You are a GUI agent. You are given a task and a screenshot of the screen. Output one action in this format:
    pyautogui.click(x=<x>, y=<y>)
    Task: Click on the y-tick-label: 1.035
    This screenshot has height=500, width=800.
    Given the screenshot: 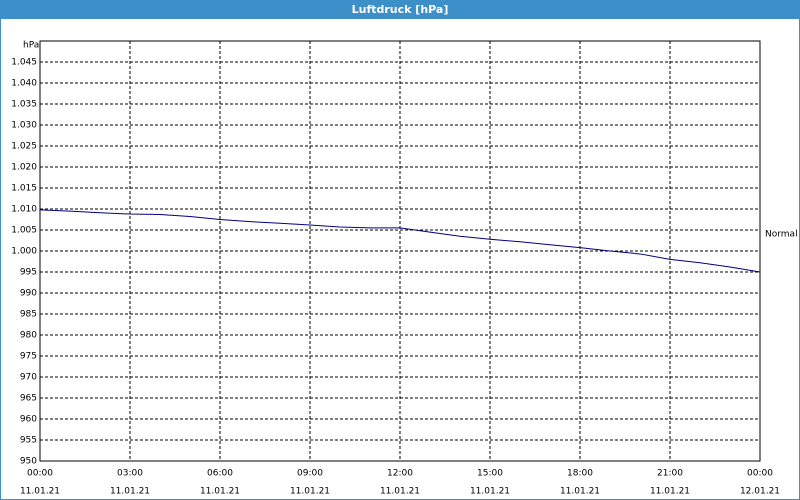 What is the action you would take?
    pyautogui.click(x=24, y=105)
    